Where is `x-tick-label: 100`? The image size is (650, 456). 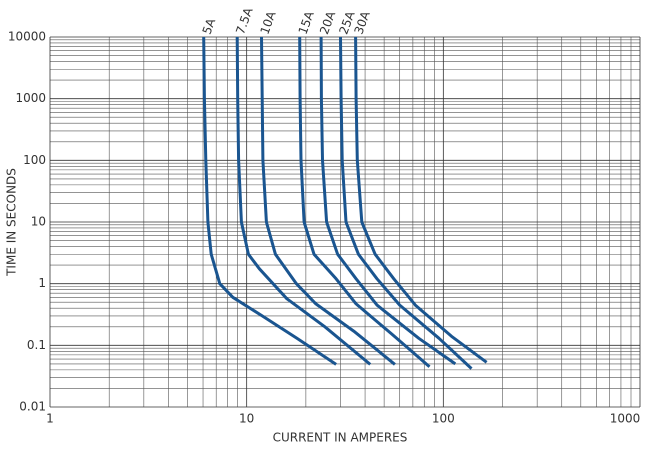 x-tick-label: 100 is located at coordinates (443, 419).